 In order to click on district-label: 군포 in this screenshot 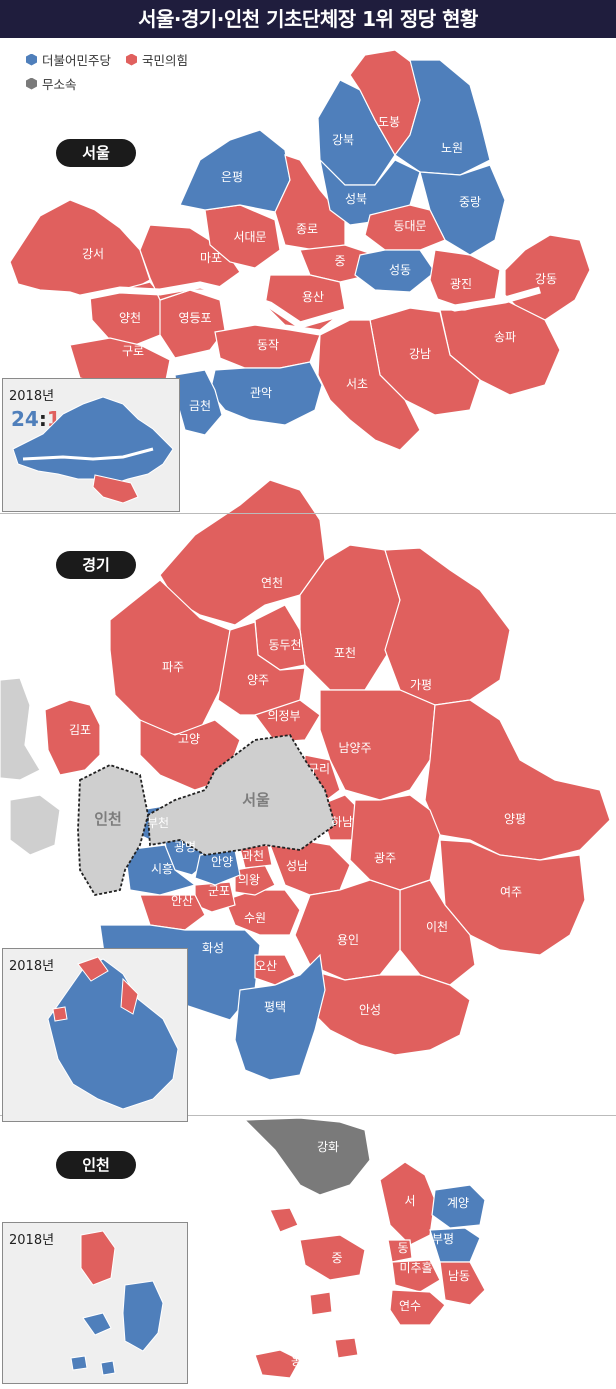, I will do `click(219, 891)`.